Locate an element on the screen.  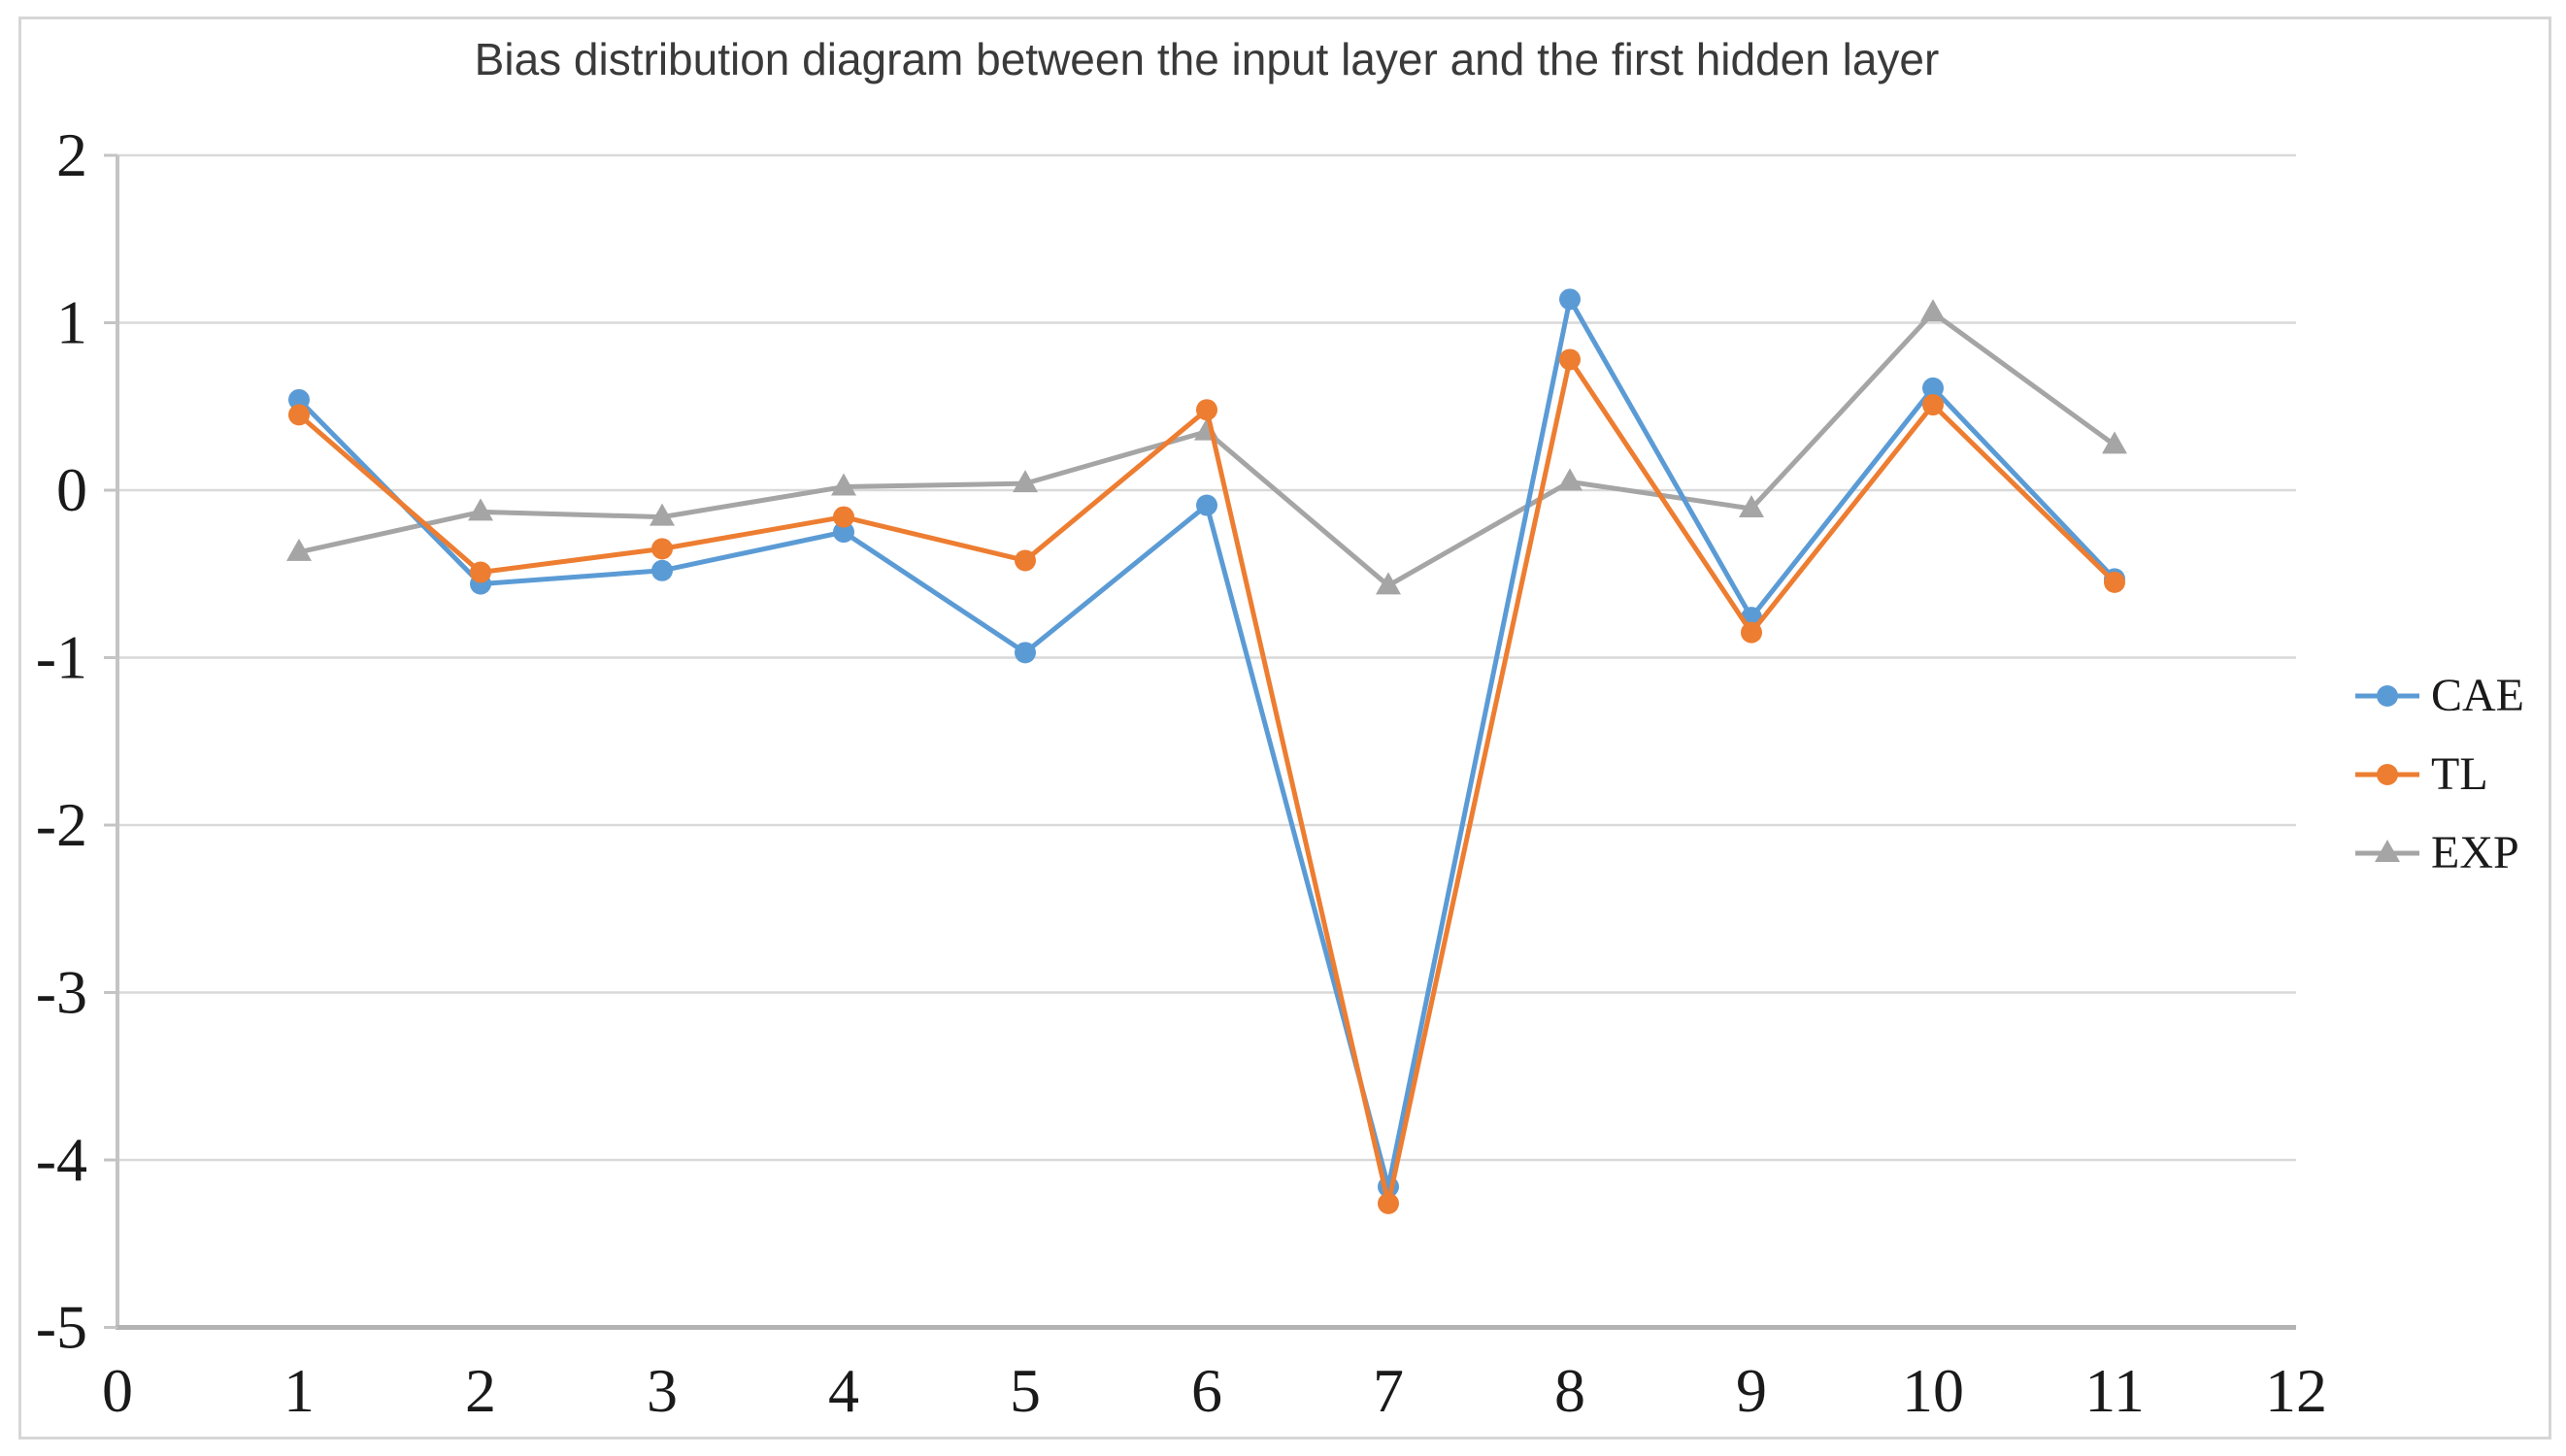
x-tick-label: 11 is located at coordinates (2114, 1390).